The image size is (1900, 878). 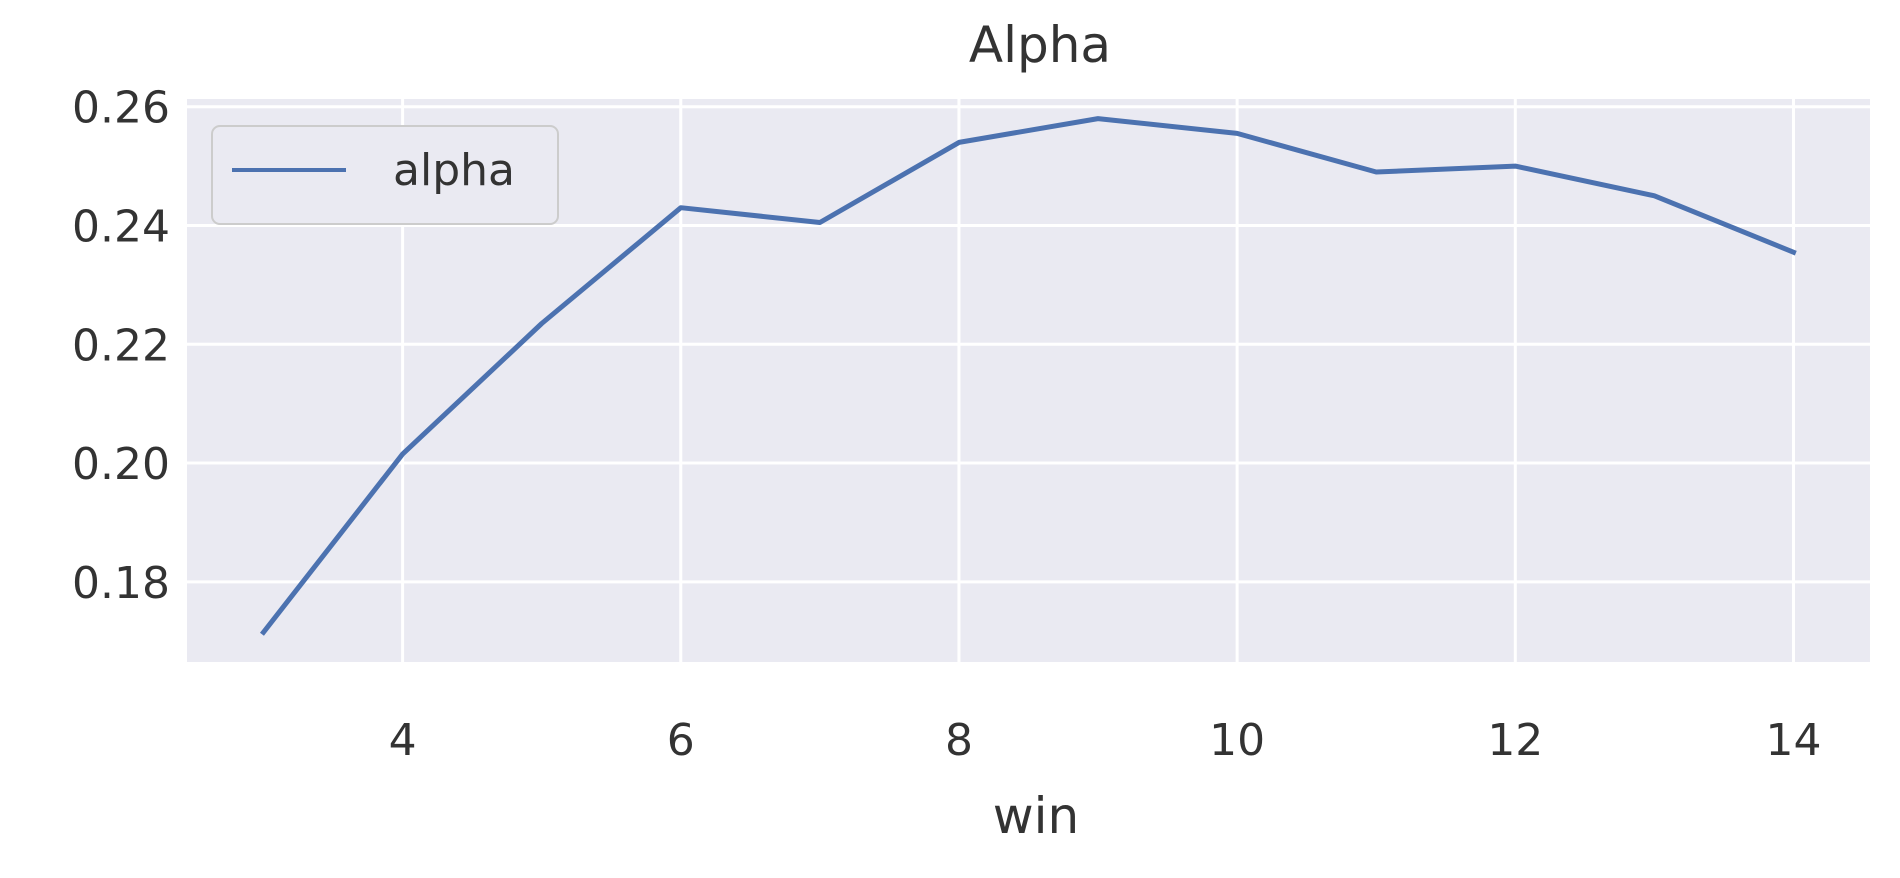 I want to click on x-tick-label: 8, so click(x=959, y=740).